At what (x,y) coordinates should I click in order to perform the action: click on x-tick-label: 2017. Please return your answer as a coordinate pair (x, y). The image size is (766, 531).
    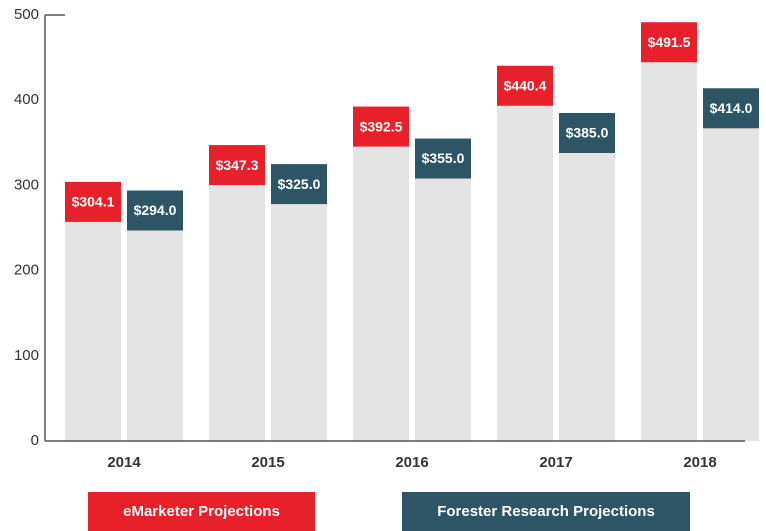
    Looking at the image, I should click on (555, 462).